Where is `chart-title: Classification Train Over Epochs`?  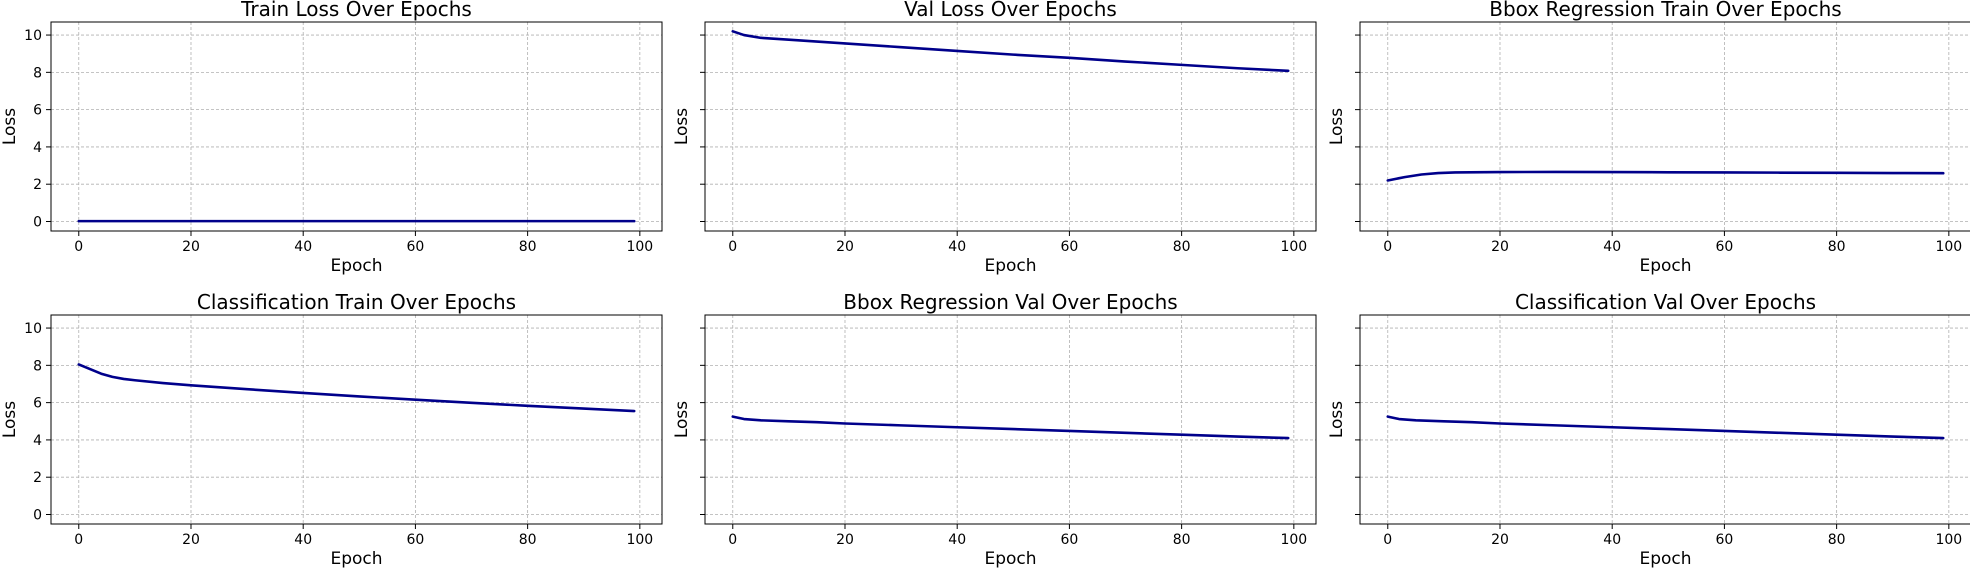 chart-title: Classification Train Over Epochs is located at coordinates (356, 302).